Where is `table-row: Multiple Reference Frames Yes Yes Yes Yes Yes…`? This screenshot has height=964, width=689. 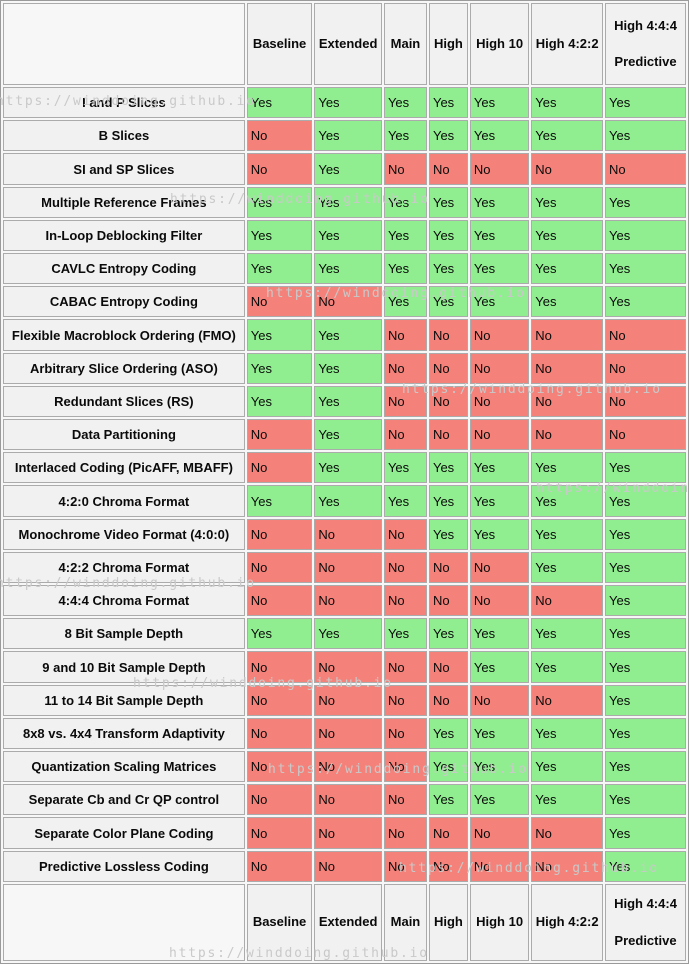 table-row: Multiple Reference Frames Yes Yes Yes Yes Yes… is located at coordinates (344, 202).